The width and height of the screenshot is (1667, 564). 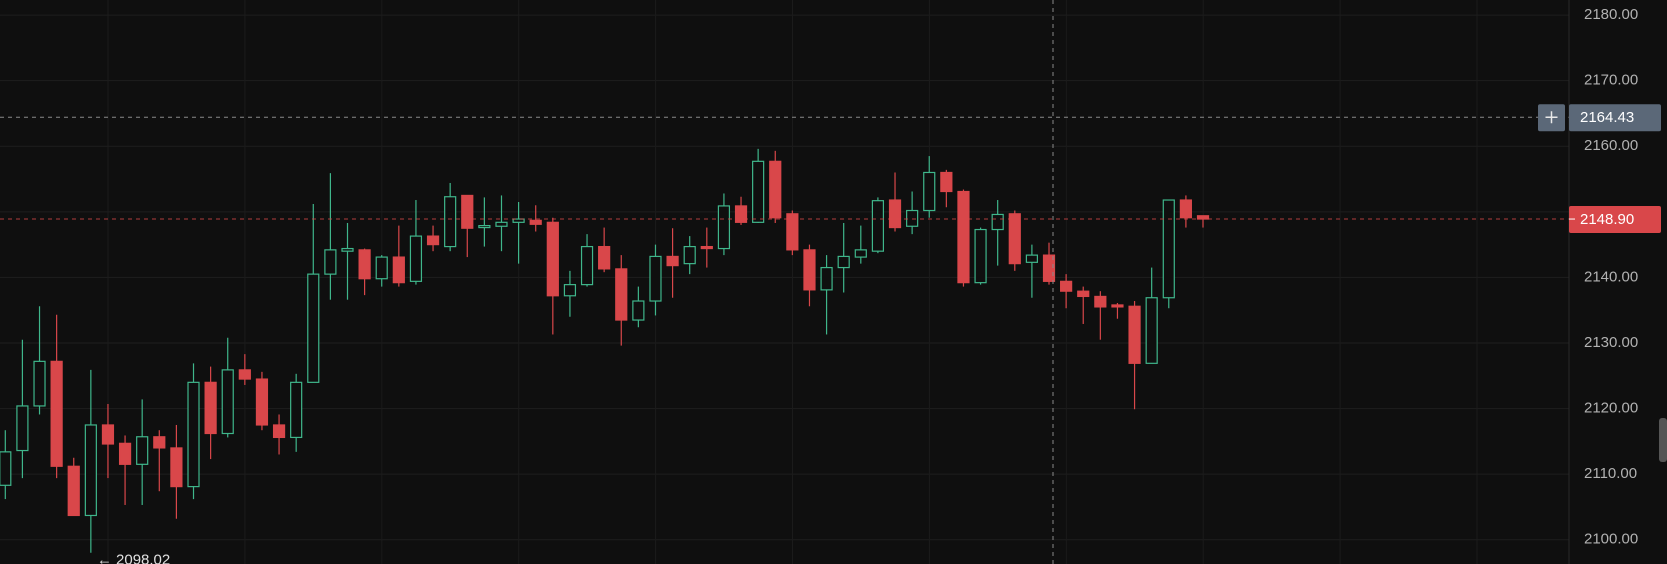 I want to click on crosshair-price-box, so click(x=1615, y=118).